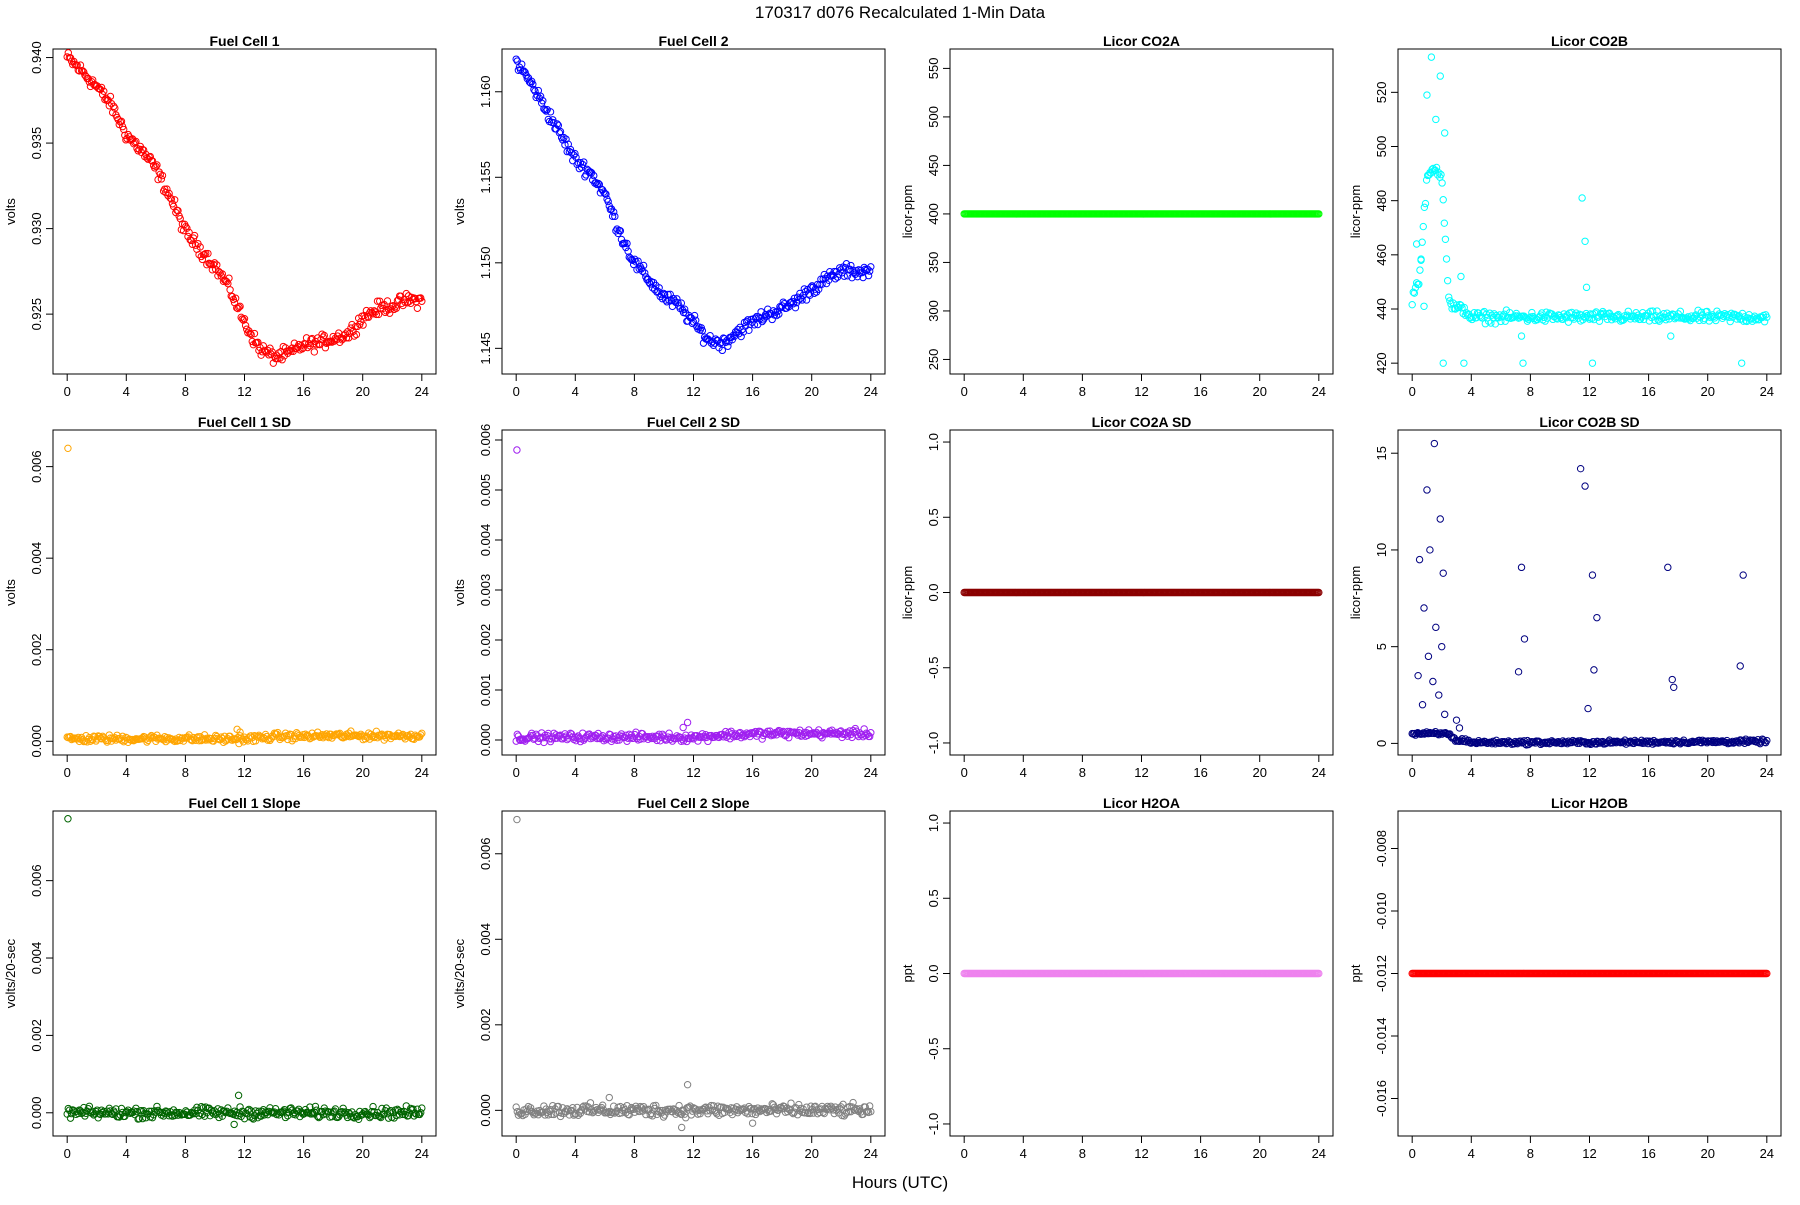 The height and width of the screenshot is (1205, 1800). What do you see at coordinates (244, 422) in the screenshot?
I see `panel-title: Fuel Cell 1 SD` at bounding box center [244, 422].